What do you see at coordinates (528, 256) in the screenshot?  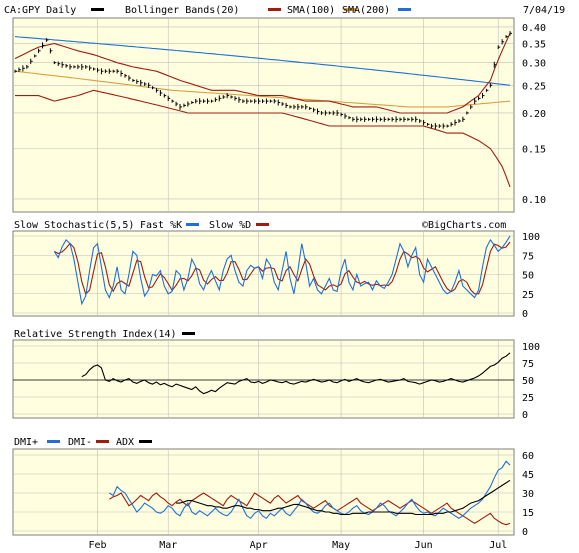 I see `stochastic-y-tick-label: 75` at bounding box center [528, 256].